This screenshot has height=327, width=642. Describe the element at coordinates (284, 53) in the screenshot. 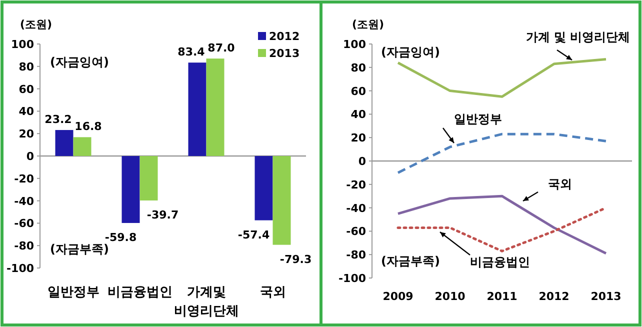

I see `legend-label: 2013` at that location.